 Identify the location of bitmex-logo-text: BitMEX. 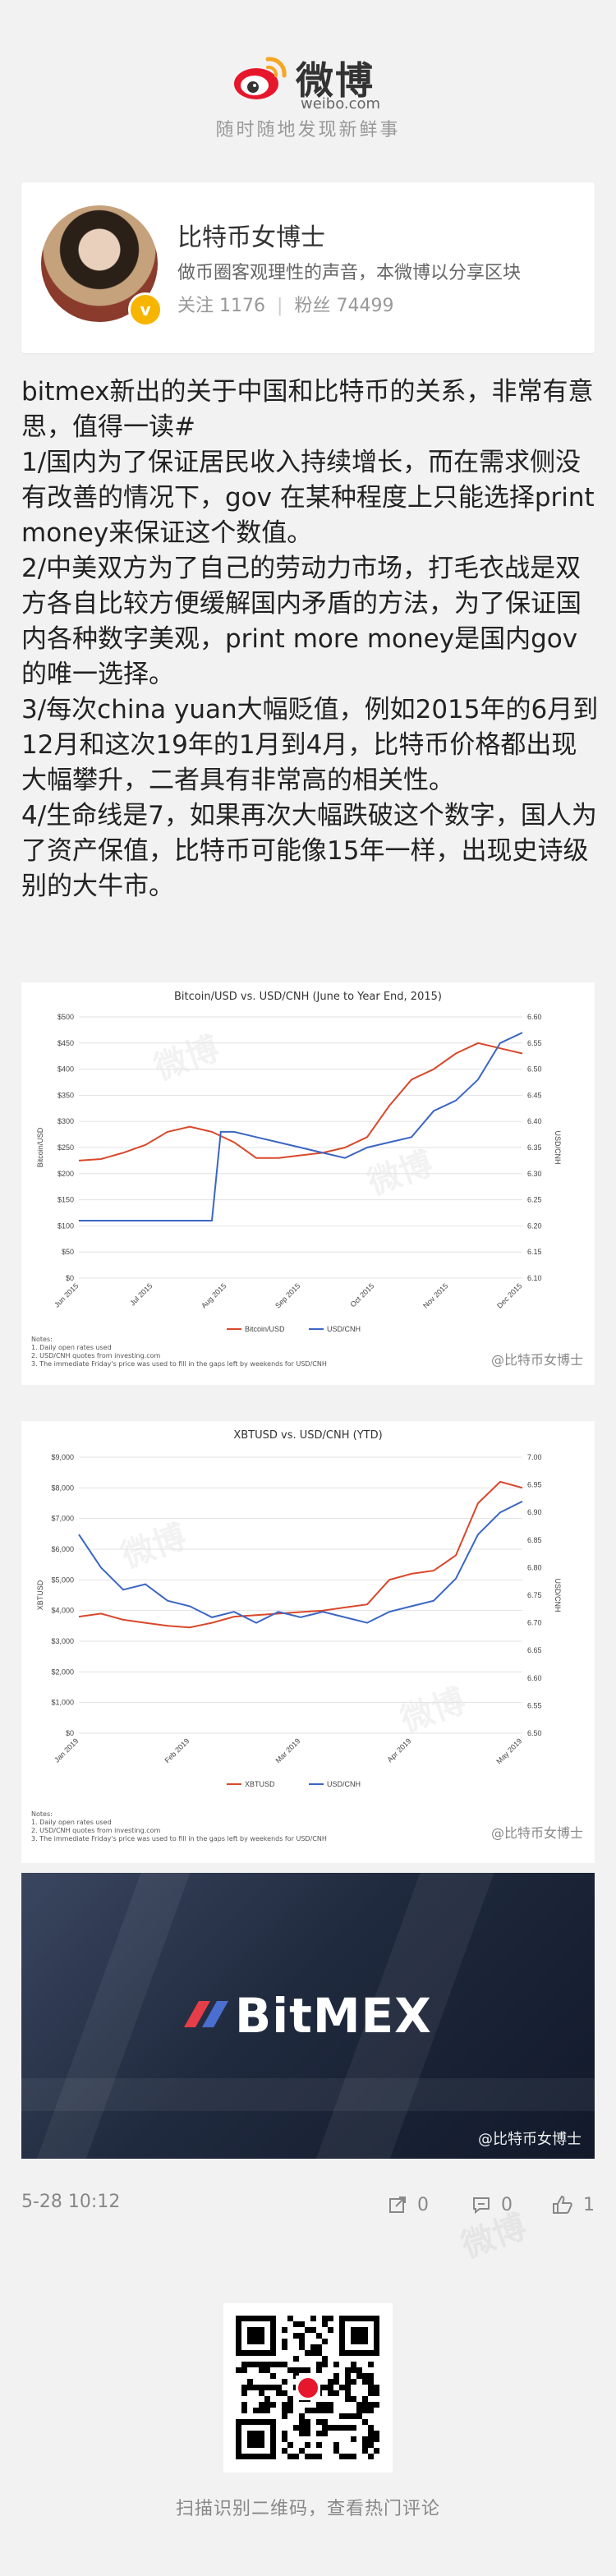
(333, 2016).